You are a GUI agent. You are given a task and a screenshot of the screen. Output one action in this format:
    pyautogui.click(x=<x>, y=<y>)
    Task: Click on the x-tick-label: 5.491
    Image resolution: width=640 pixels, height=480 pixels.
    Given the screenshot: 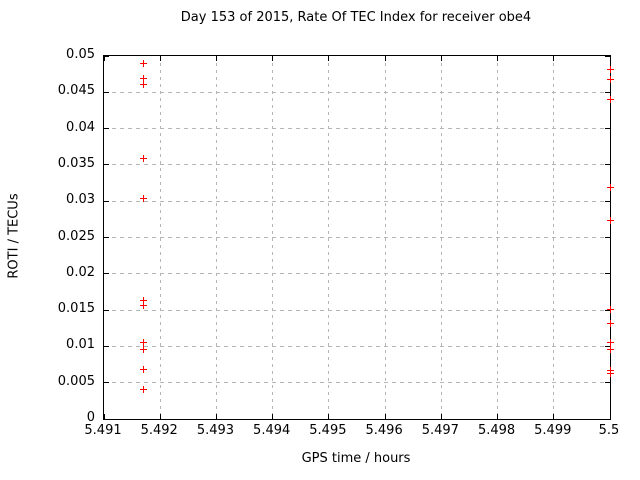 What is the action you would take?
    pyautogui.click(x=103, y=430)
    